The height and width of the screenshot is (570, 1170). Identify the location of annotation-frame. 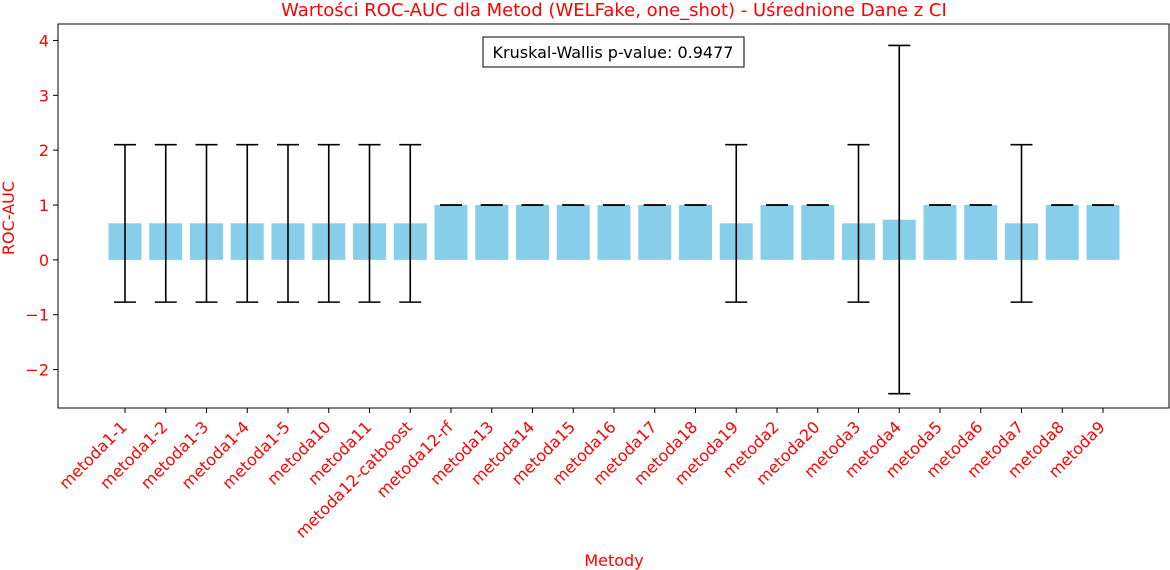
(613, 52).